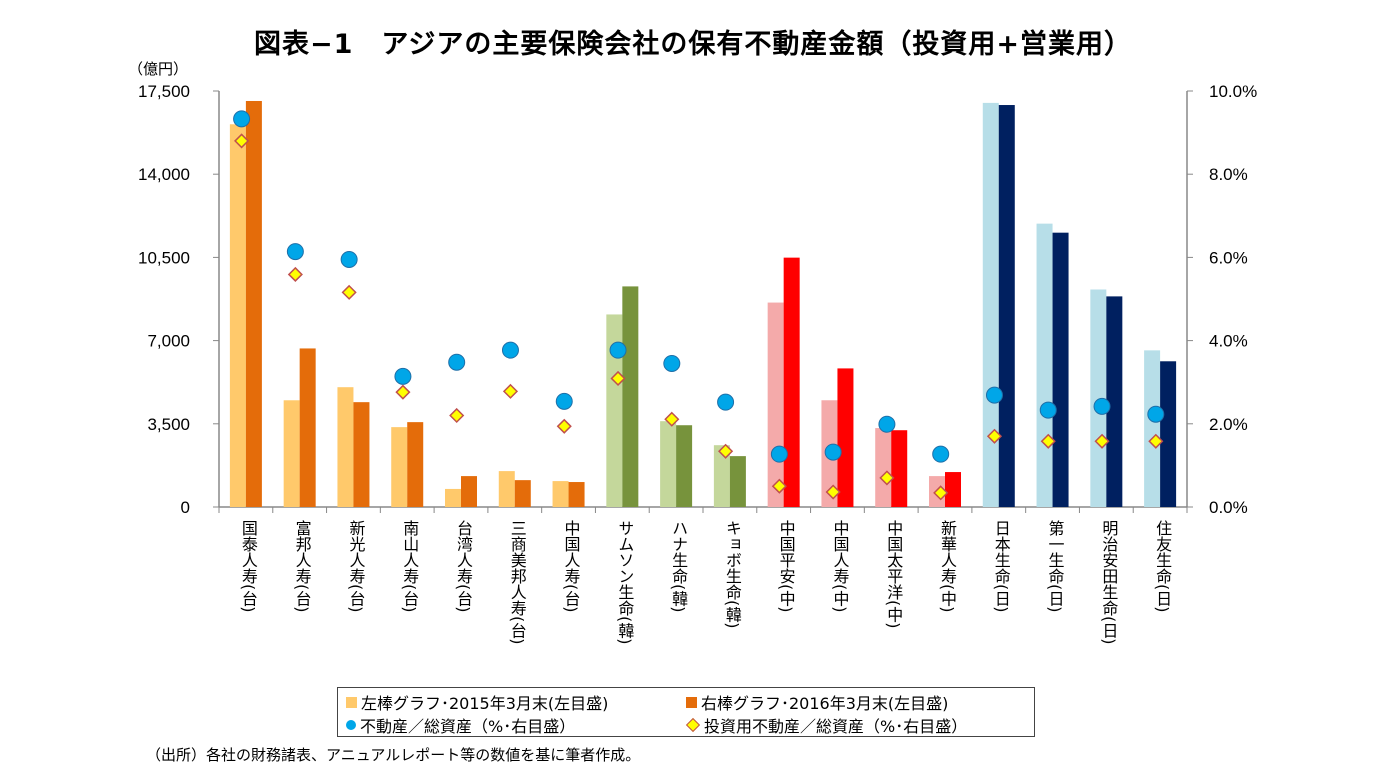  Describe the element at coordinates (1163, 566) in the screenshot. I see `category-label: 住友生命(日)` at that location.